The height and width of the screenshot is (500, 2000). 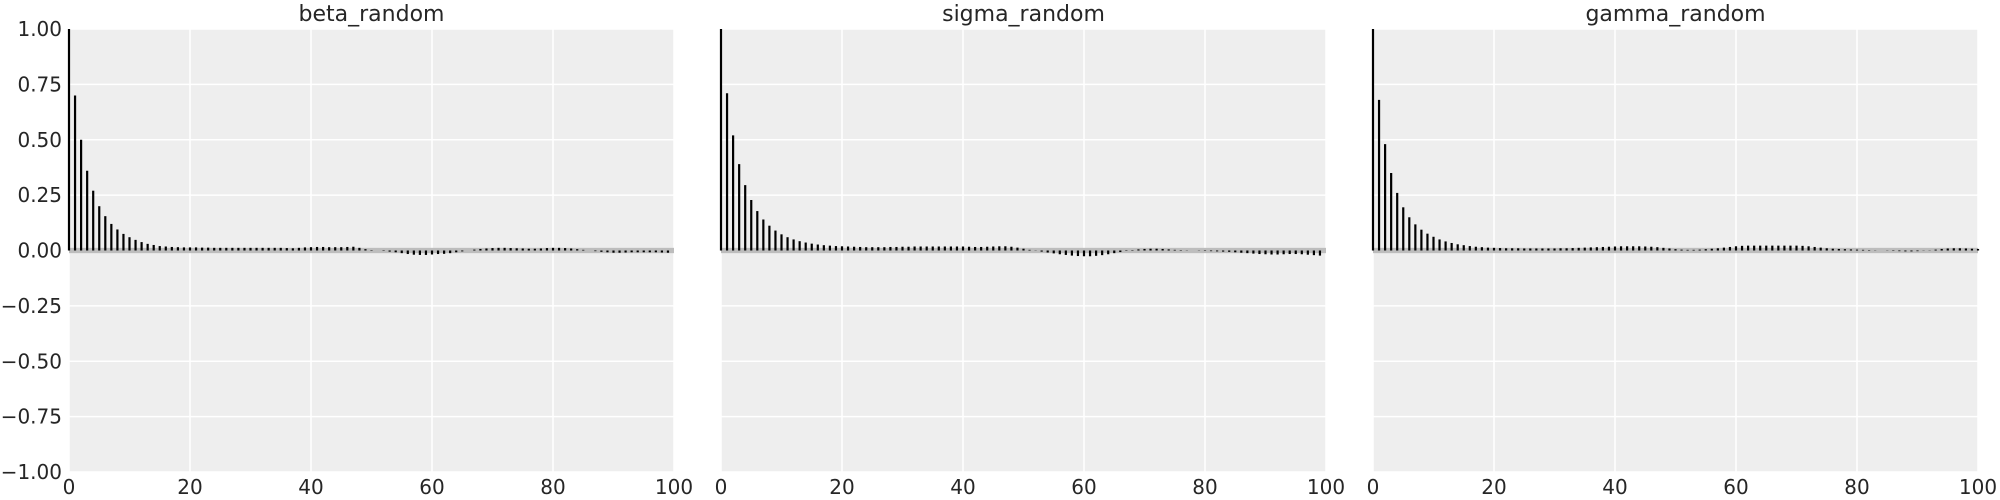 What do you see at coordinates (39, 195) in the screenshot?
I see `y-tick-label: 0.25` at bounding box center [39, 195].